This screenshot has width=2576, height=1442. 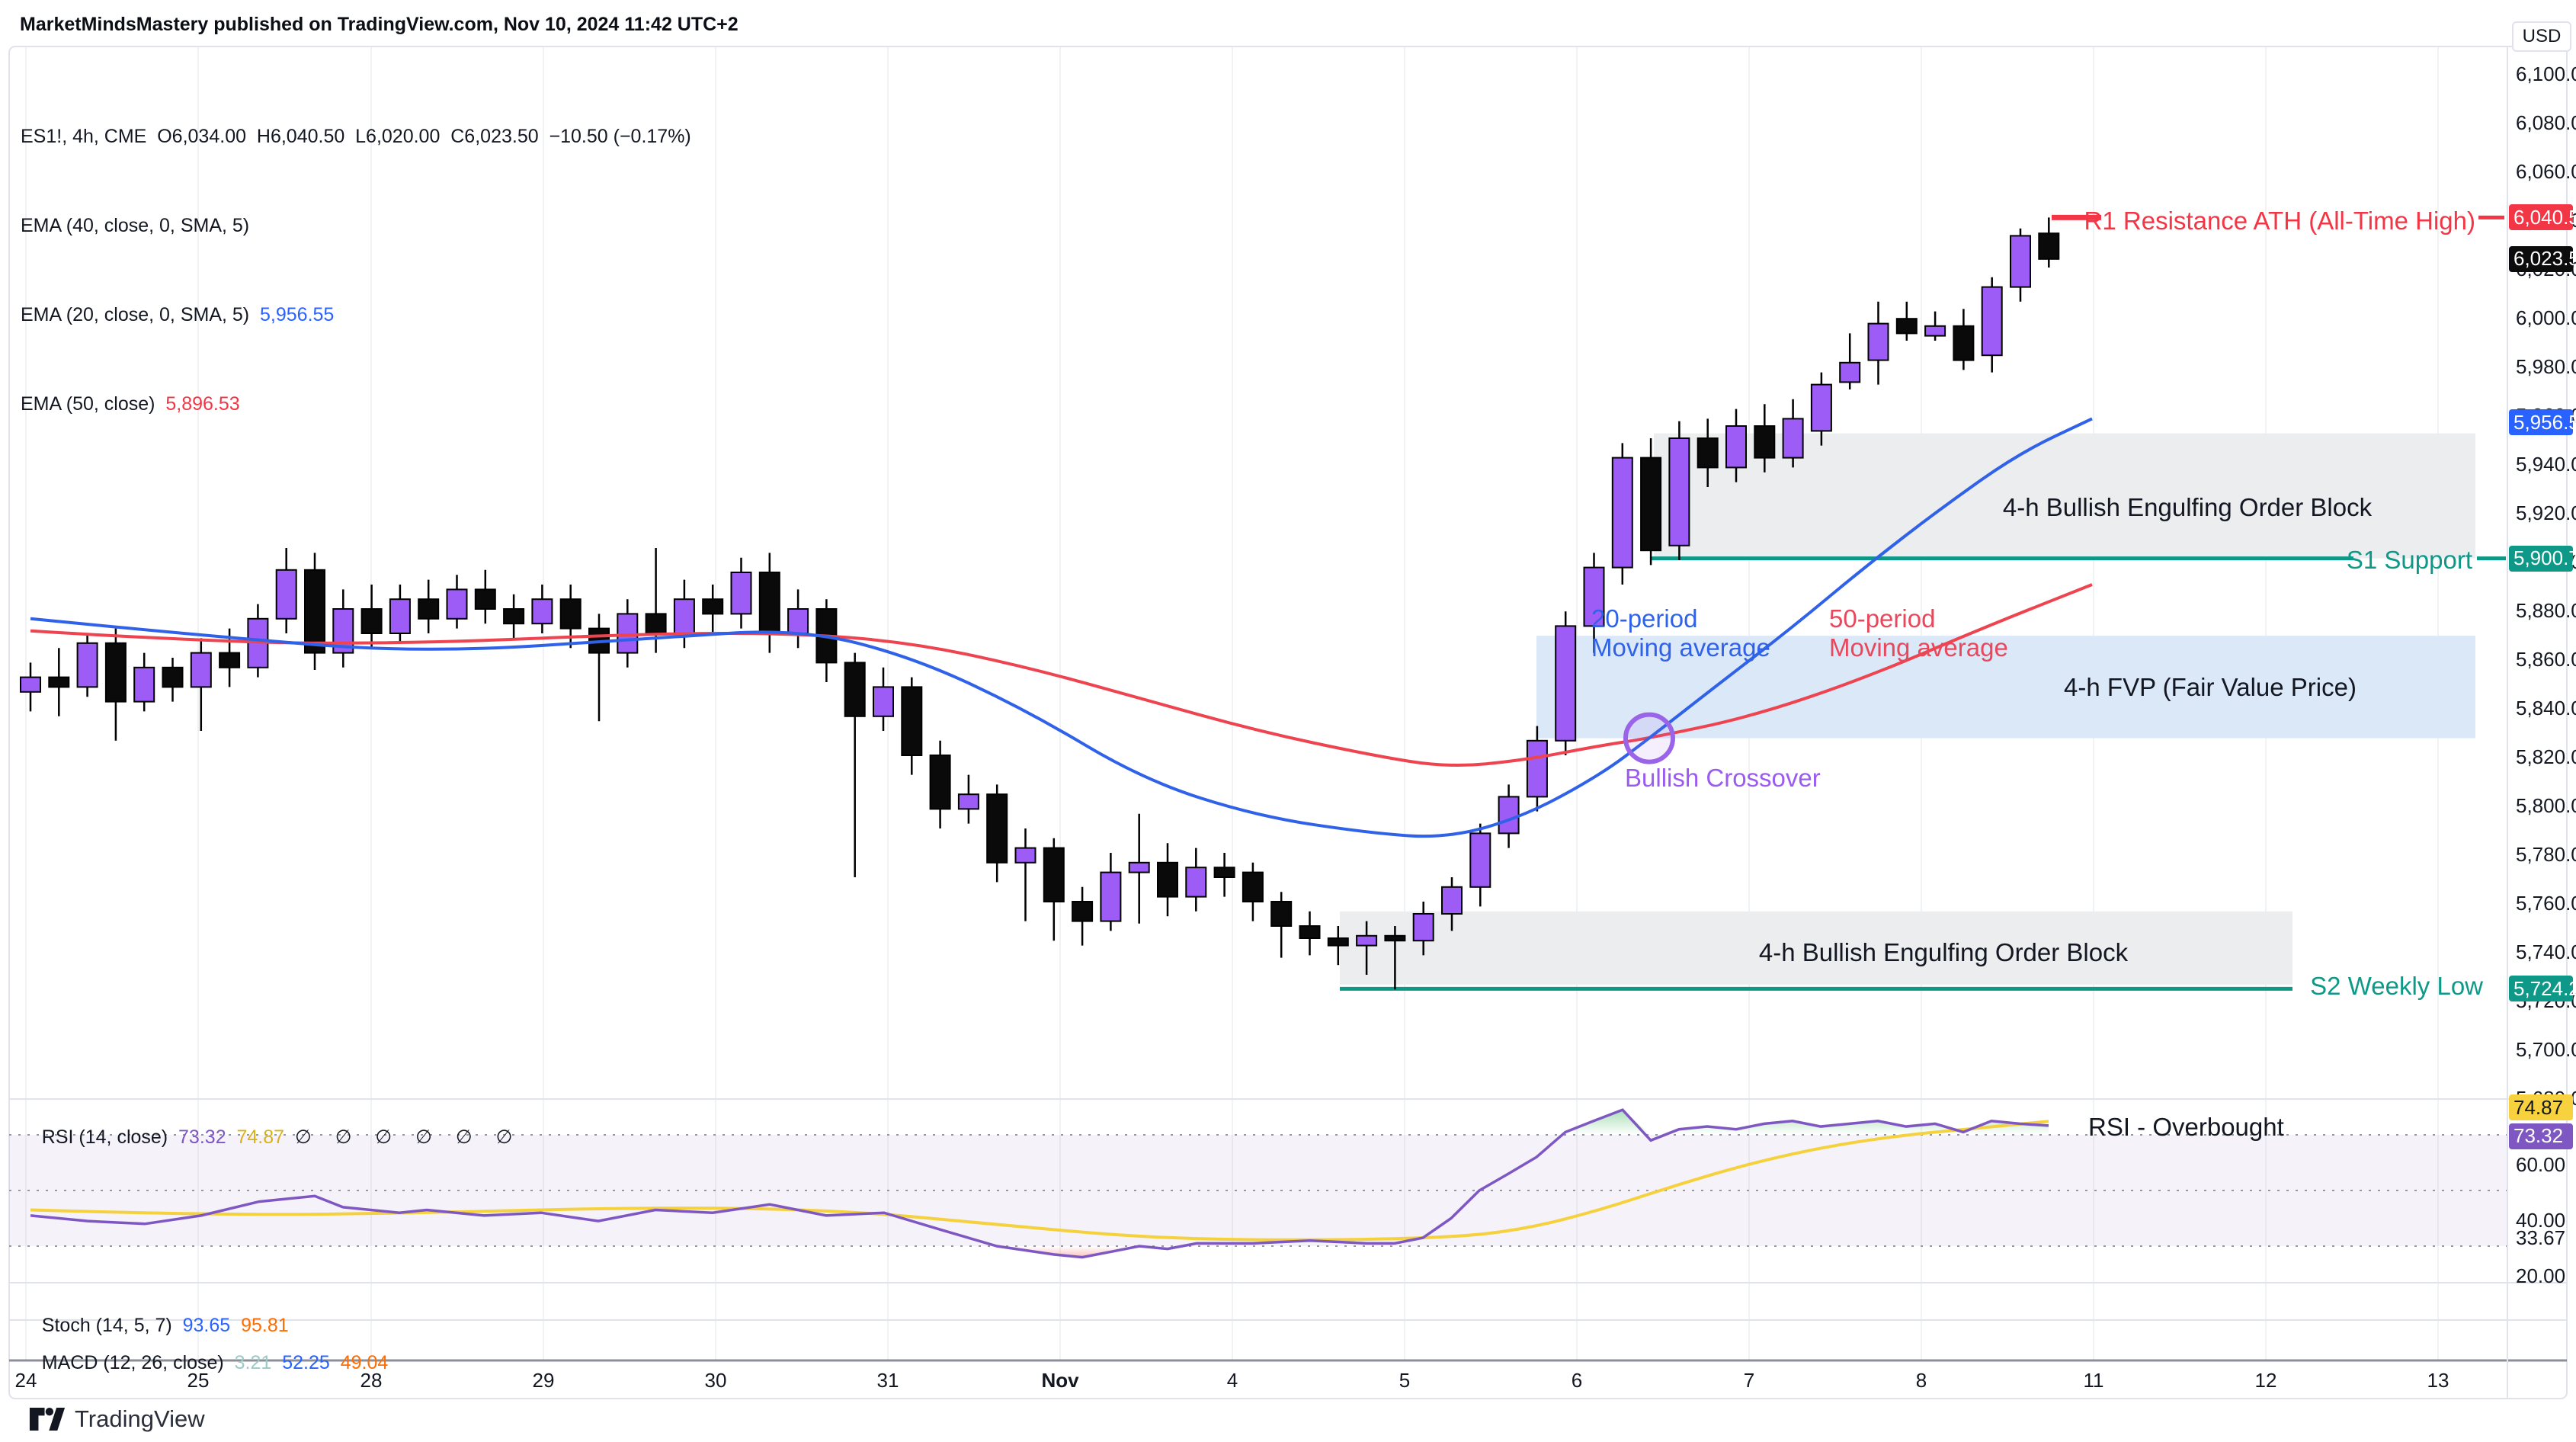 I want to click on ema50-value: 5,896.53, so click(x=202, y=404).